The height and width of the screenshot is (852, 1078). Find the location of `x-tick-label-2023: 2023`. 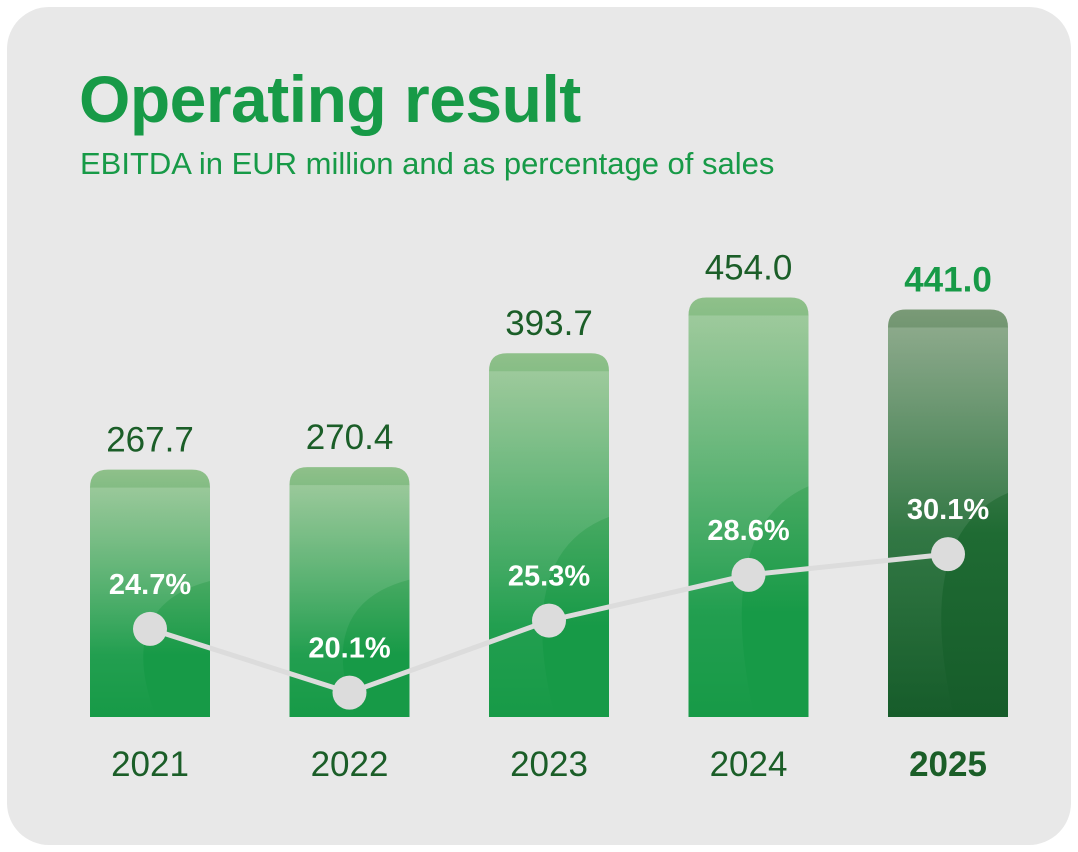

x-tick-label-2023: 2023 is located at coordinates (549, 764).